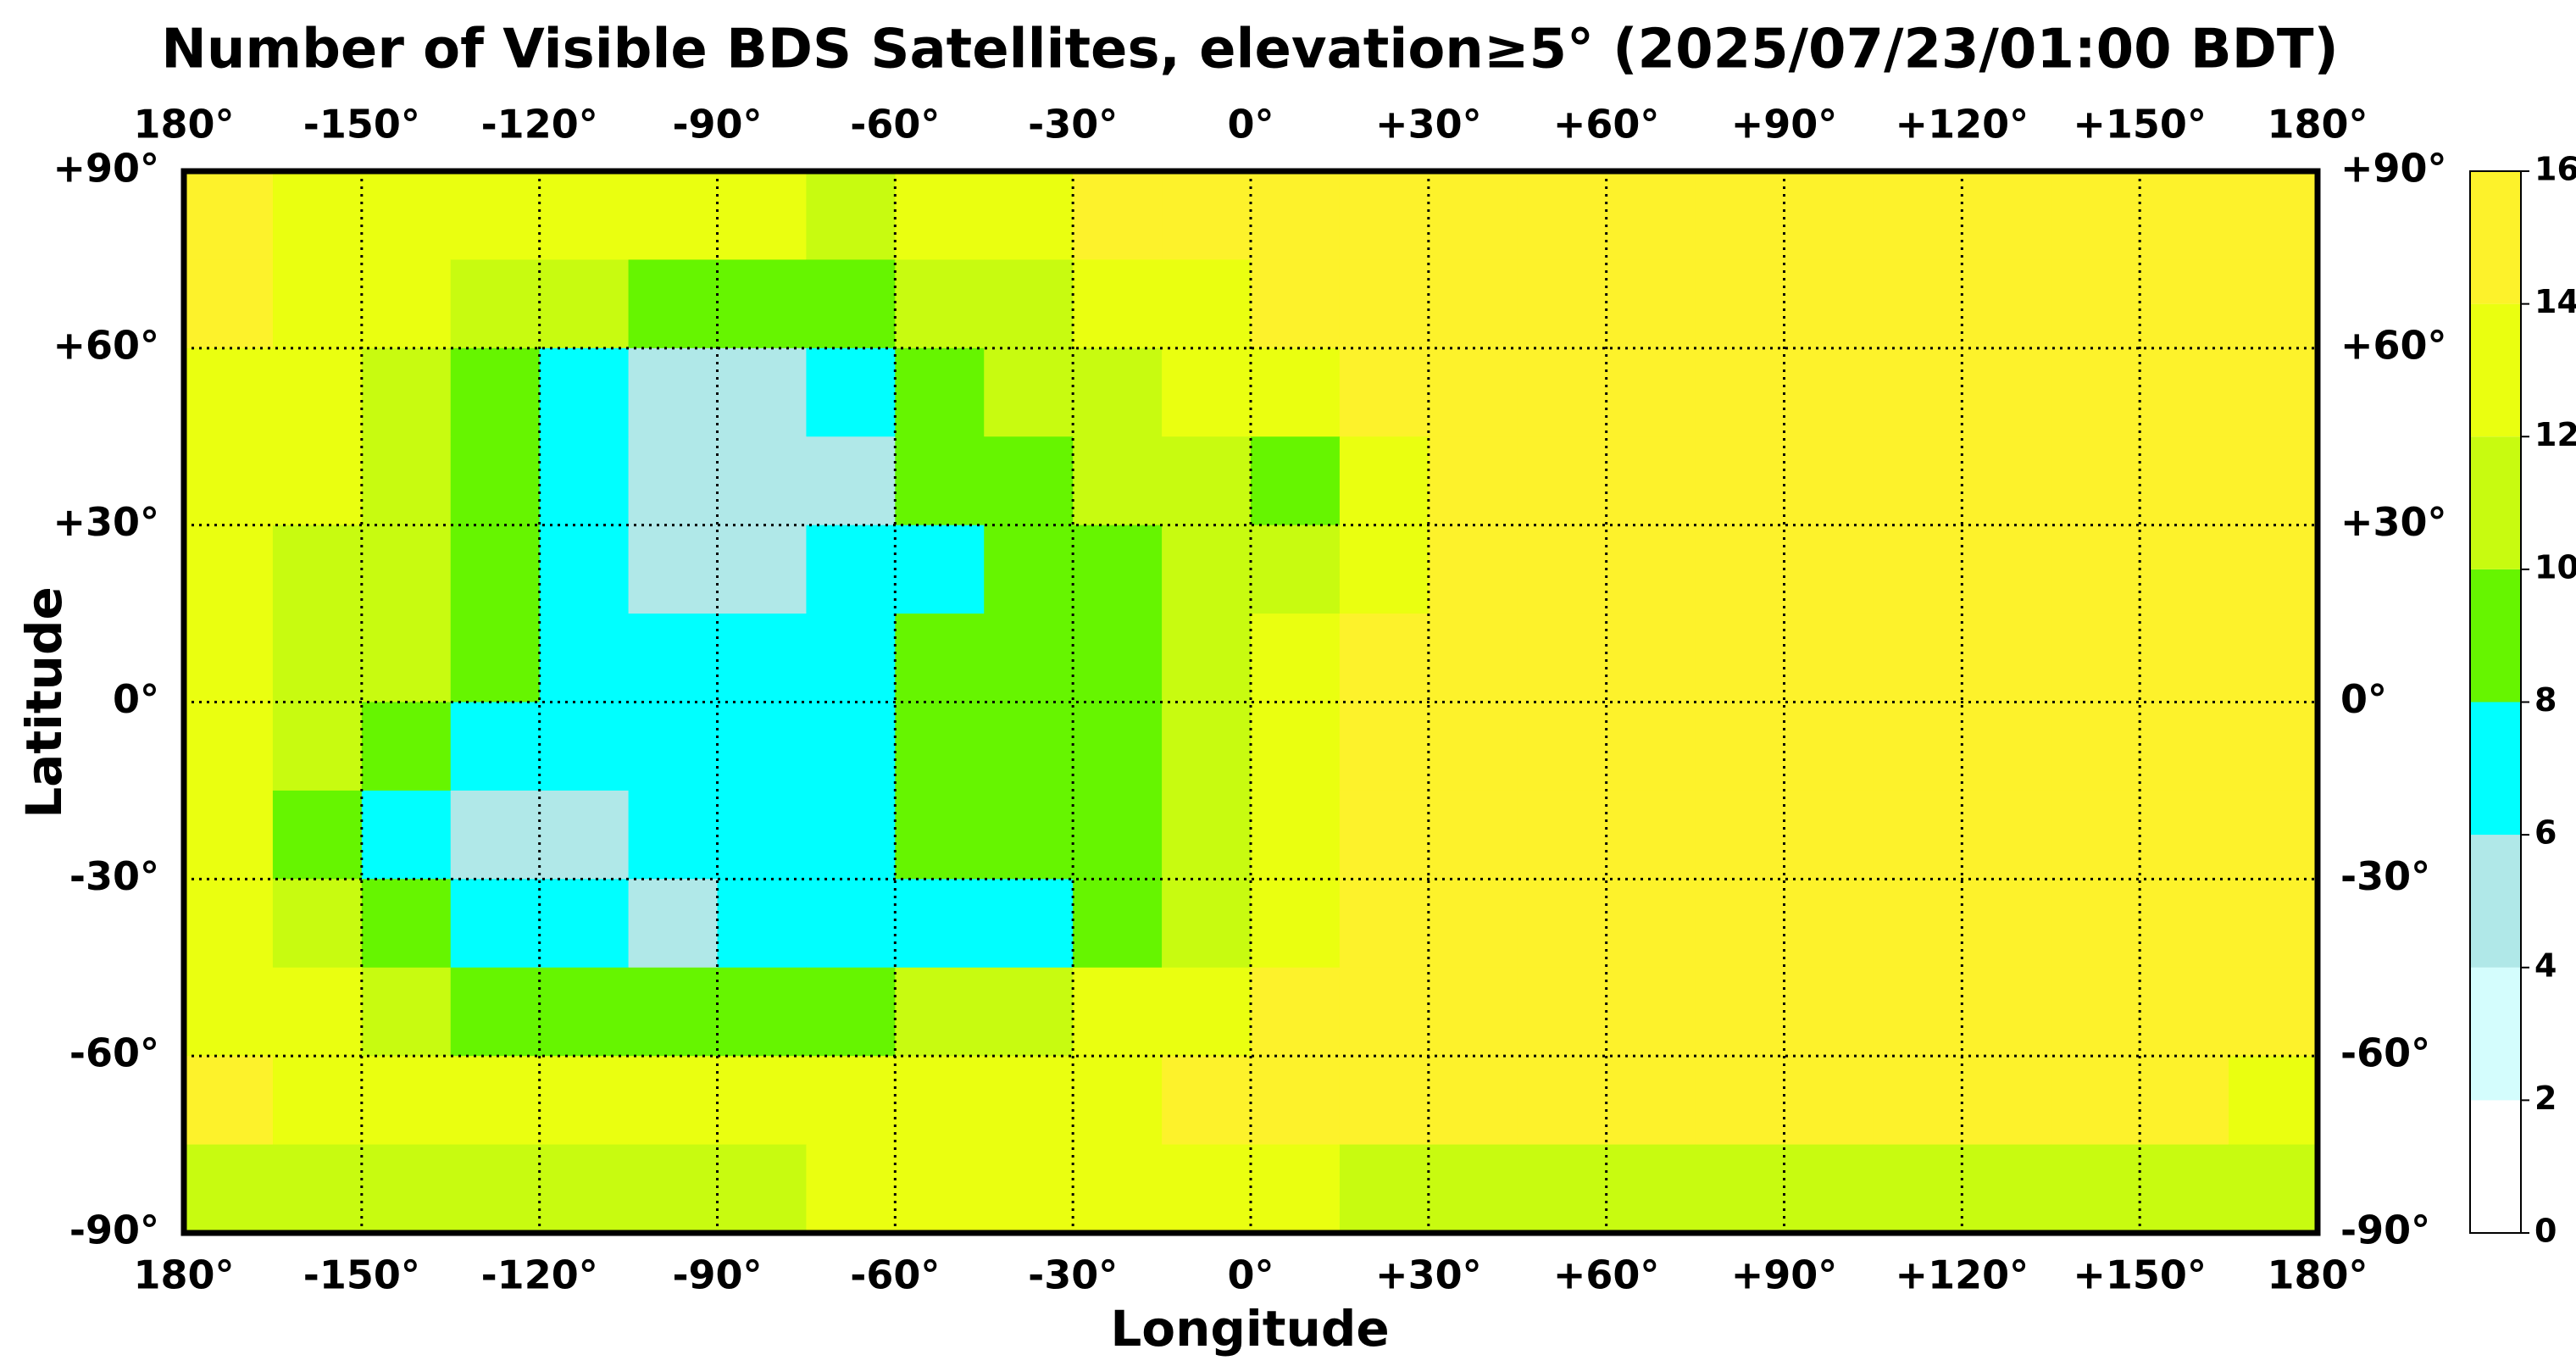 The width and height of the screenshot is (2576, 1366). What do you see at coordinates (1606, 1275) in the screenshot?
I see `x-tick-label: +60°` at bounding box center [1606, 1275].